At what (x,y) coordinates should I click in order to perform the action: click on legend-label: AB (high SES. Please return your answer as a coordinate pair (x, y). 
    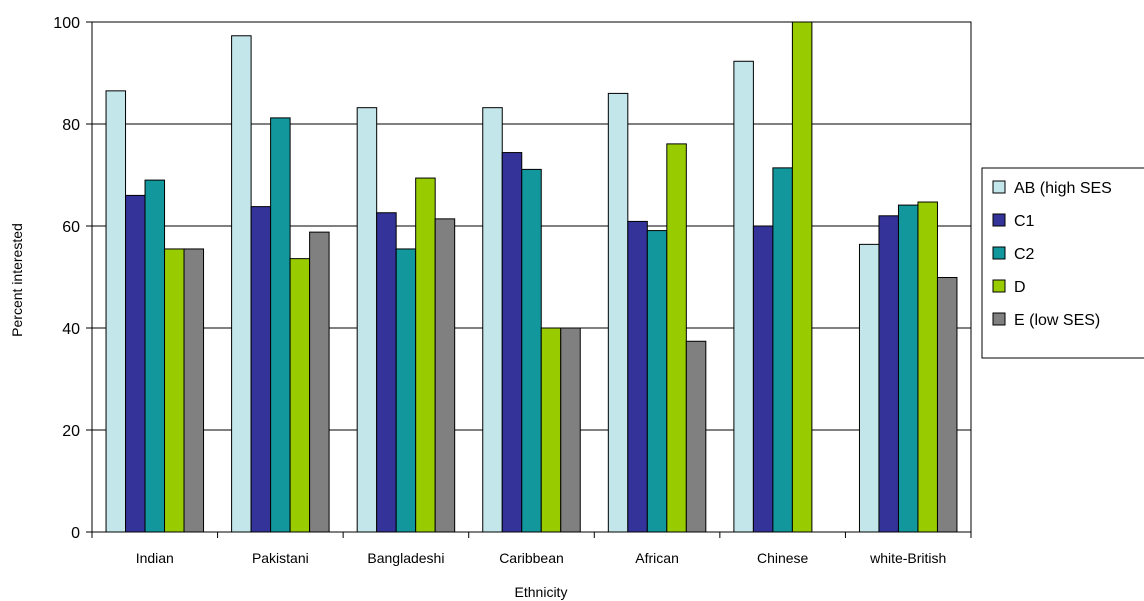
    Looking at the image, I should click on (1063, 188).